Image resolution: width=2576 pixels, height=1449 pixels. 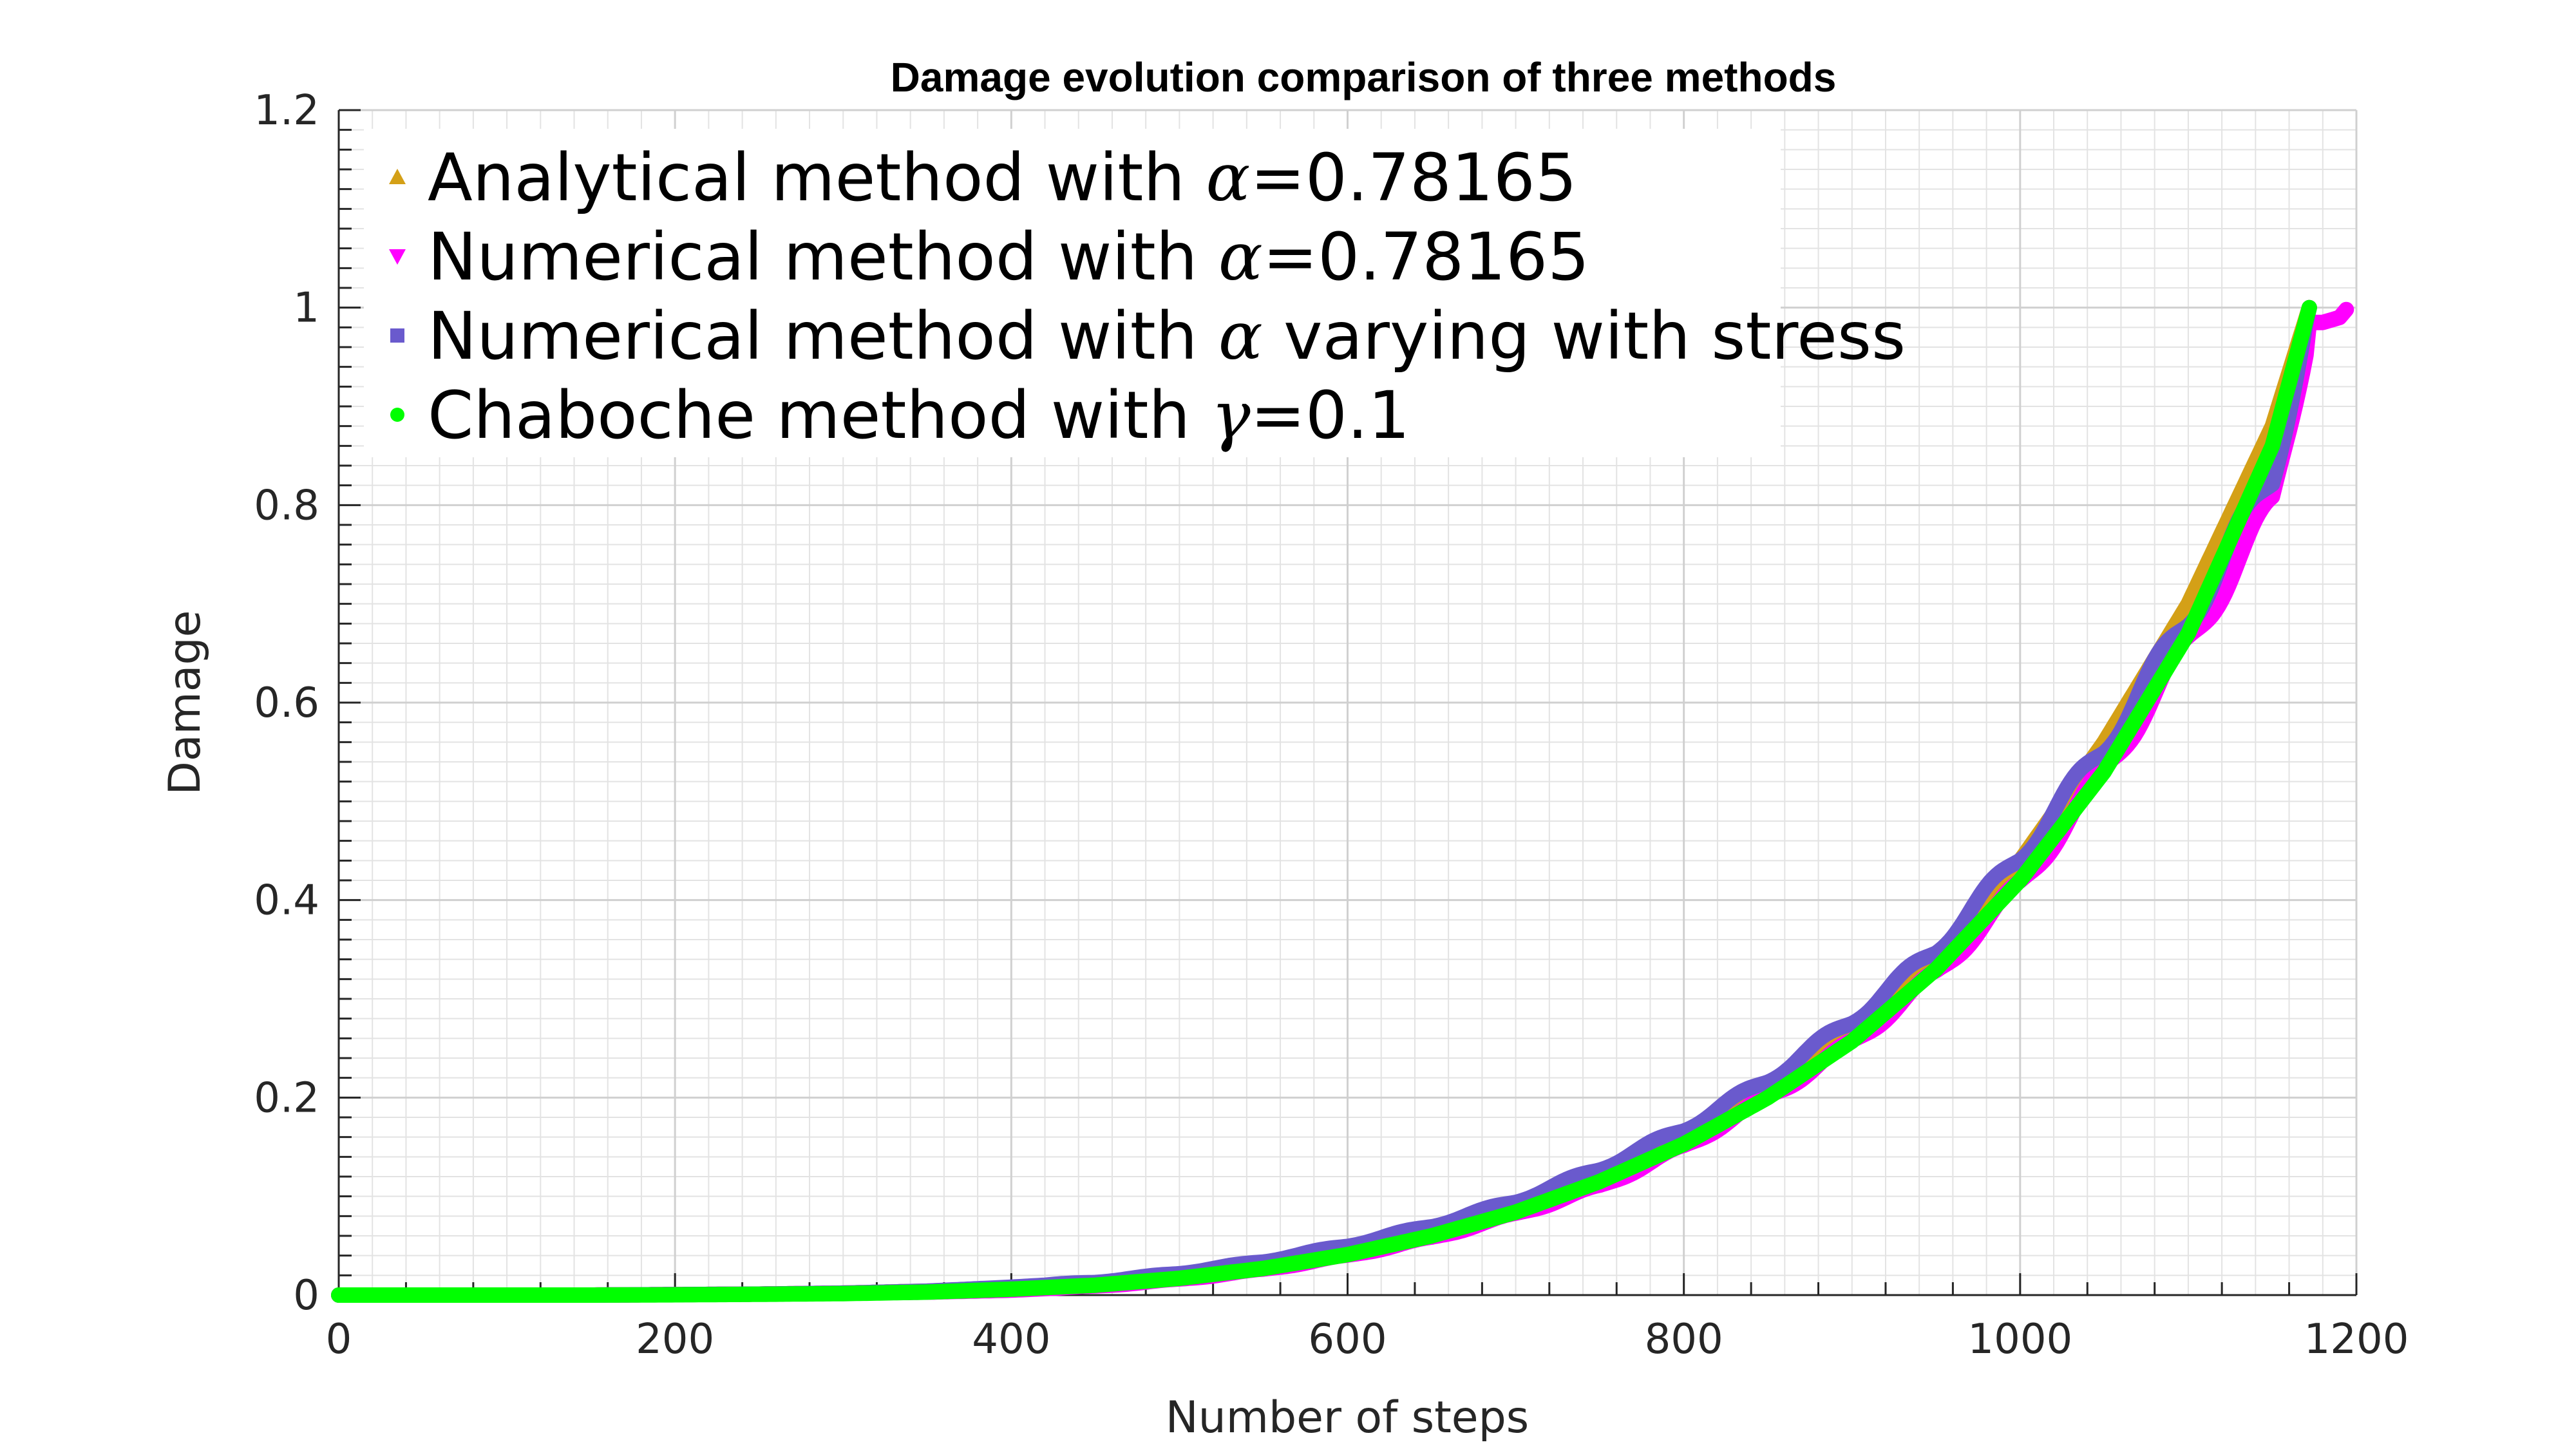 What do you see at coordinates (2020, 1339) in the screenshot?
I see `x-tick-label: 1000` at bounding box center [2020, 1339].